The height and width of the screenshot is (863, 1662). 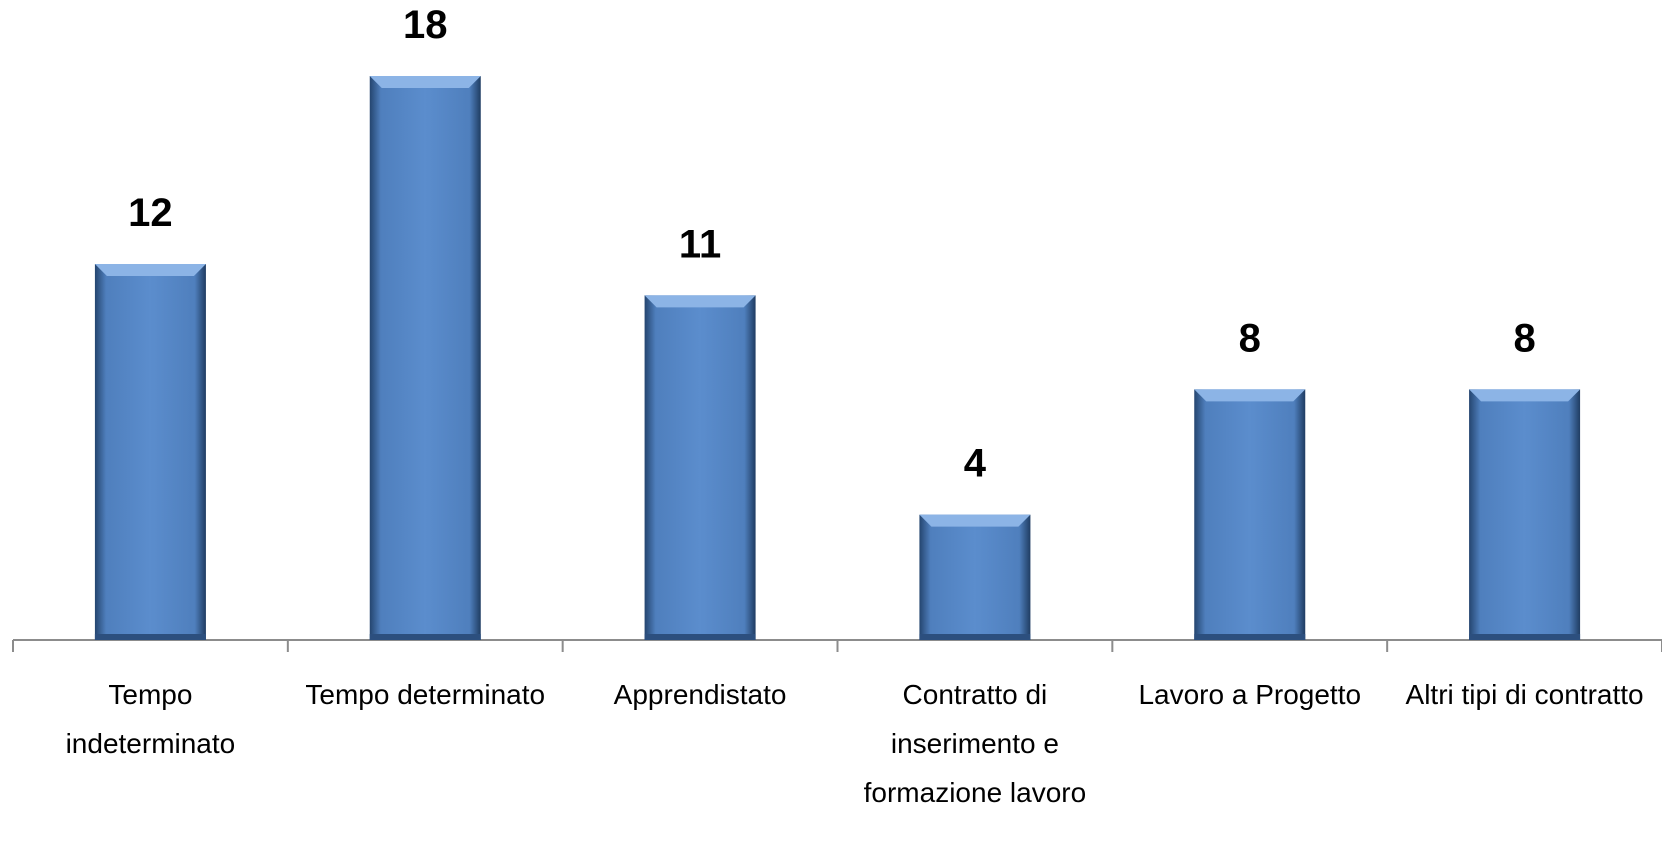 What do you see at coordinates (1524, 694) in the screenshot?
I see `x-tick-label: Altri tipi di contratto` at bounding box center [1524, 694].